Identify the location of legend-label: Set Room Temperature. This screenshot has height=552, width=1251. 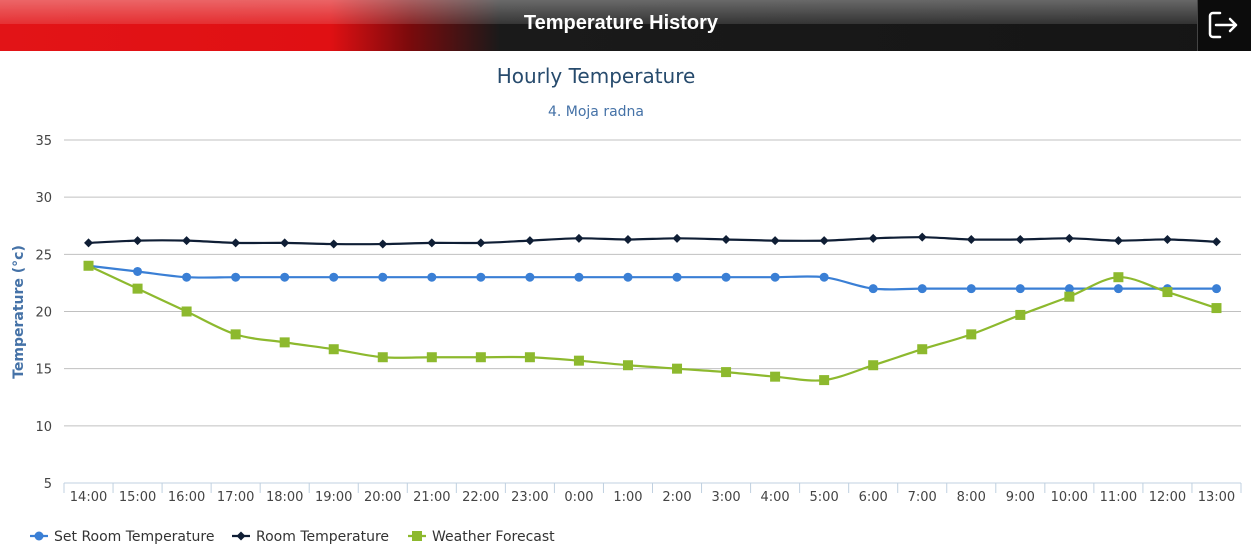
(134, 537).